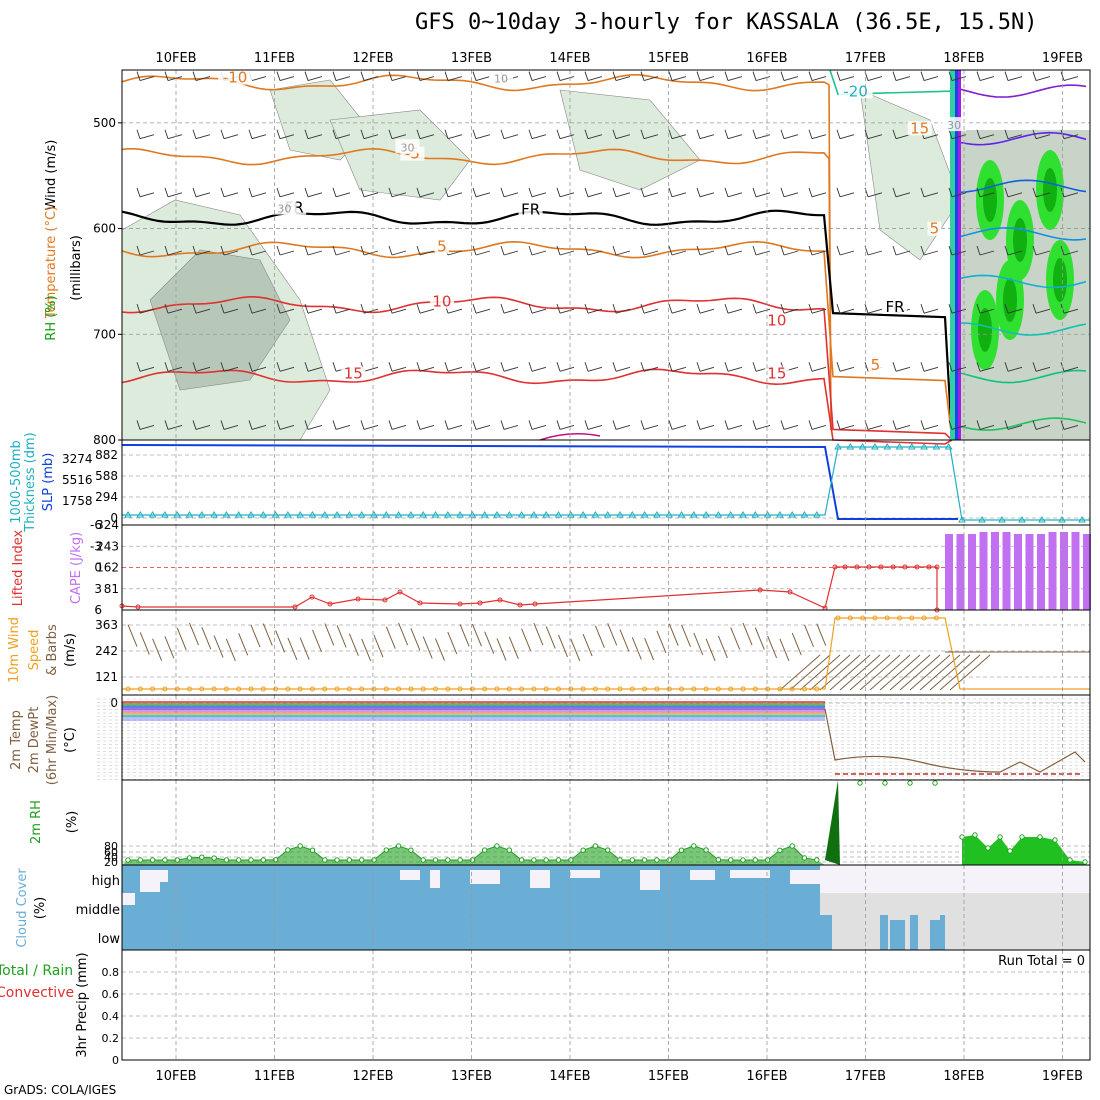  Describe the element at coordinates (104, 229) in the screenshot. I see `y-tick-label: 600` at that location.